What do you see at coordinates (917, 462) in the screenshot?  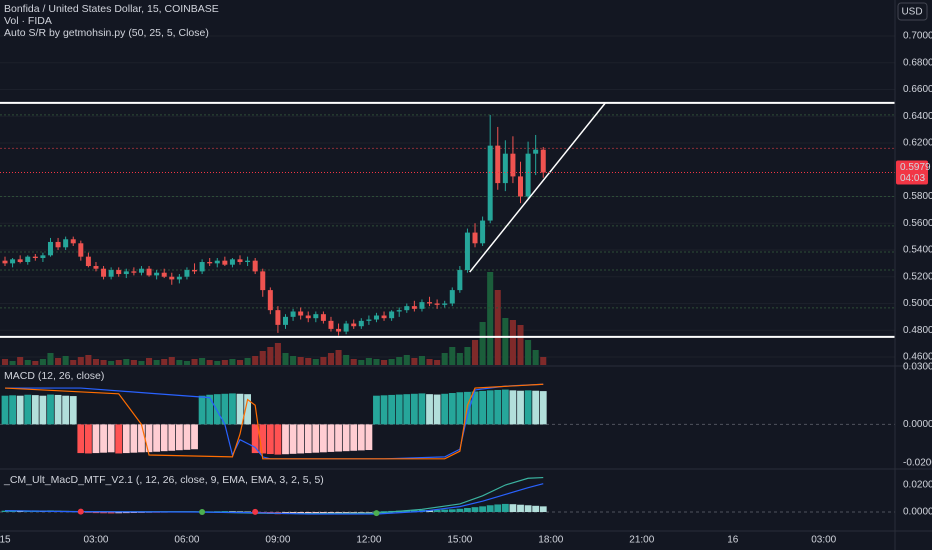 I see `y-tick-label: -0.0200` at bounding box center [917, 462].